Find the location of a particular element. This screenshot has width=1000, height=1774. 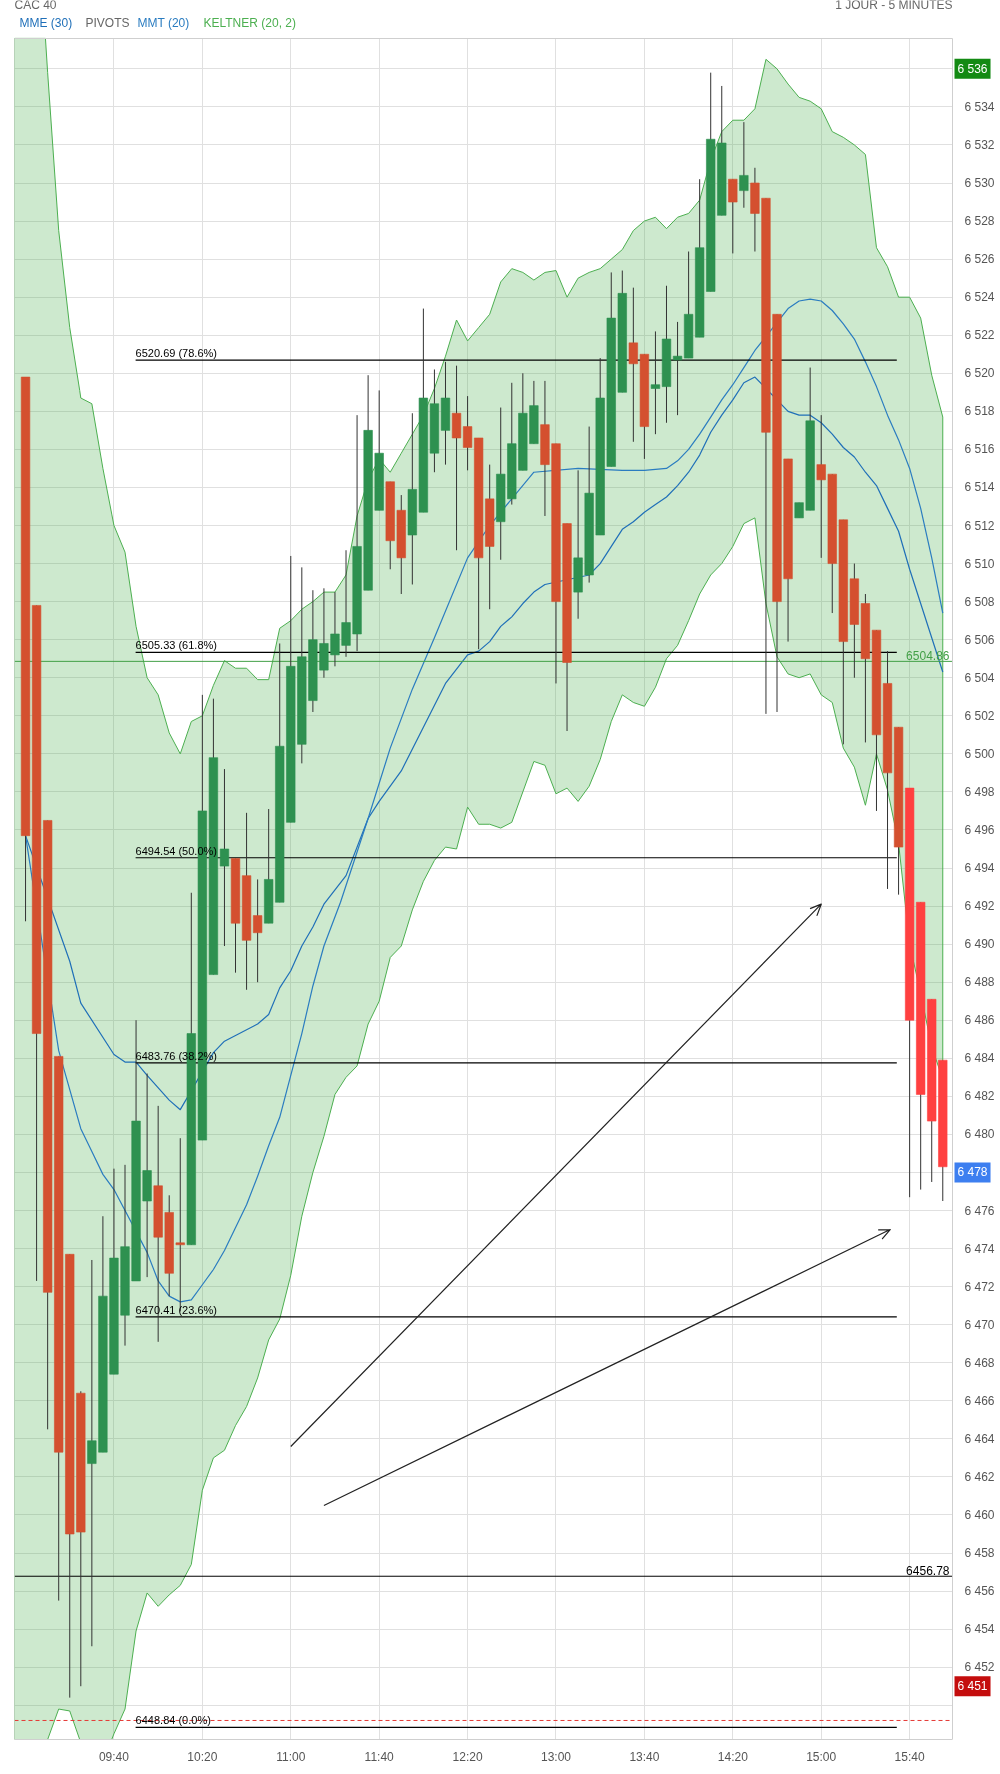

y-tick-label: 6 476 is located at coordinates (979, 1210).